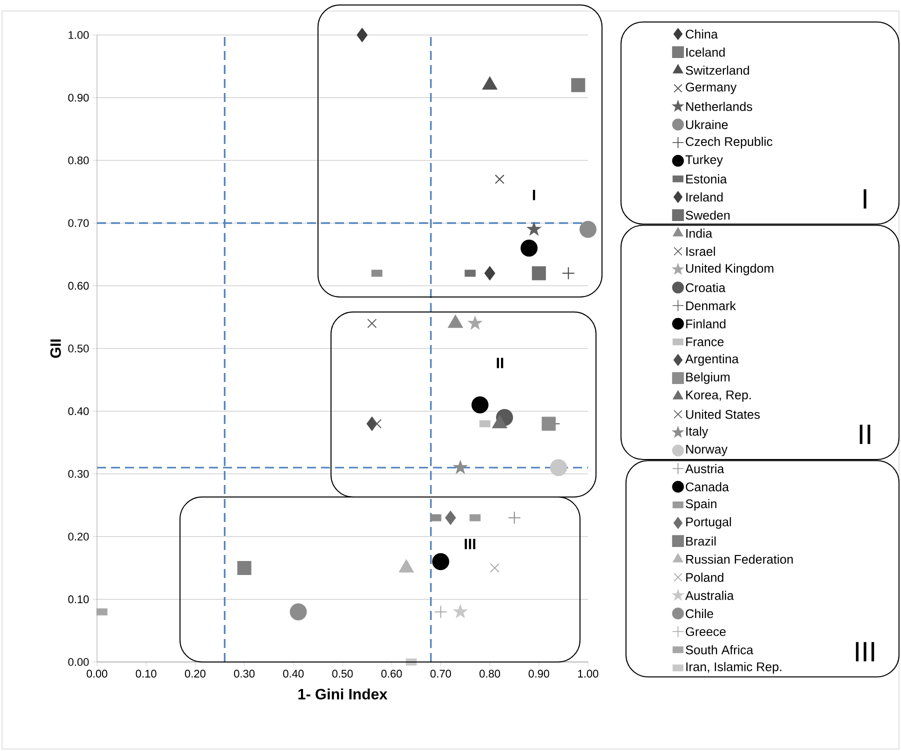  Describe the element at coordinates (534, 195) in the screenshot. I see `annotation: I` at that location.